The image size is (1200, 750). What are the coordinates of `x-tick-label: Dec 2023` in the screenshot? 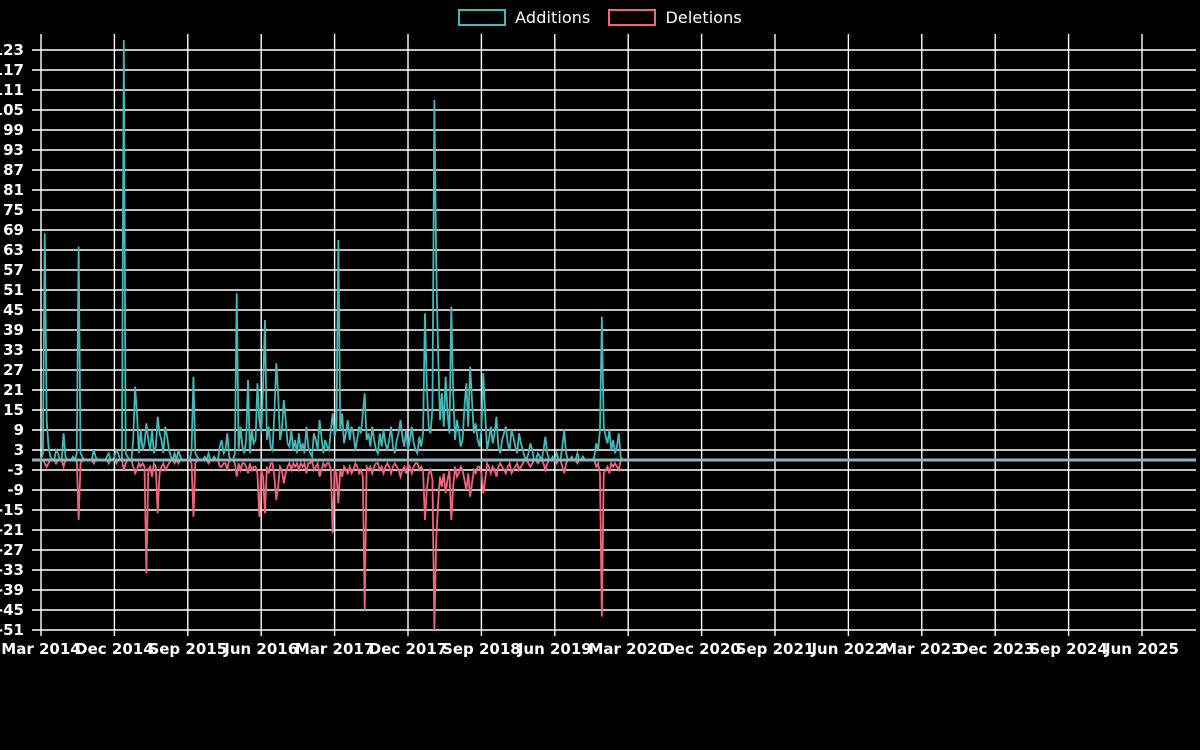 It's located at (995, 649).